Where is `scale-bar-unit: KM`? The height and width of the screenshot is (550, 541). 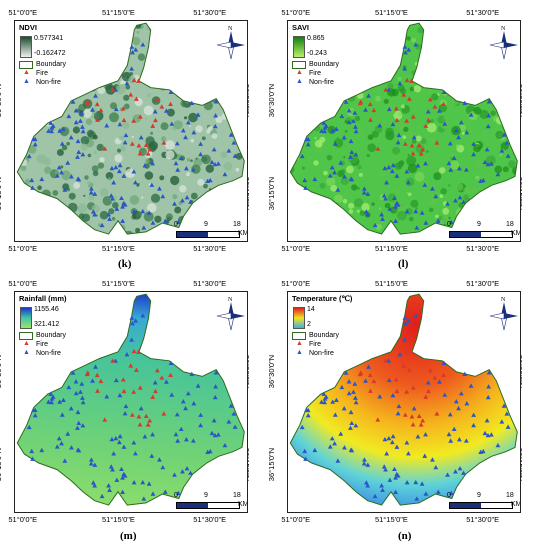 scale-bar-unit: KM is located at coordinates (243, 233).